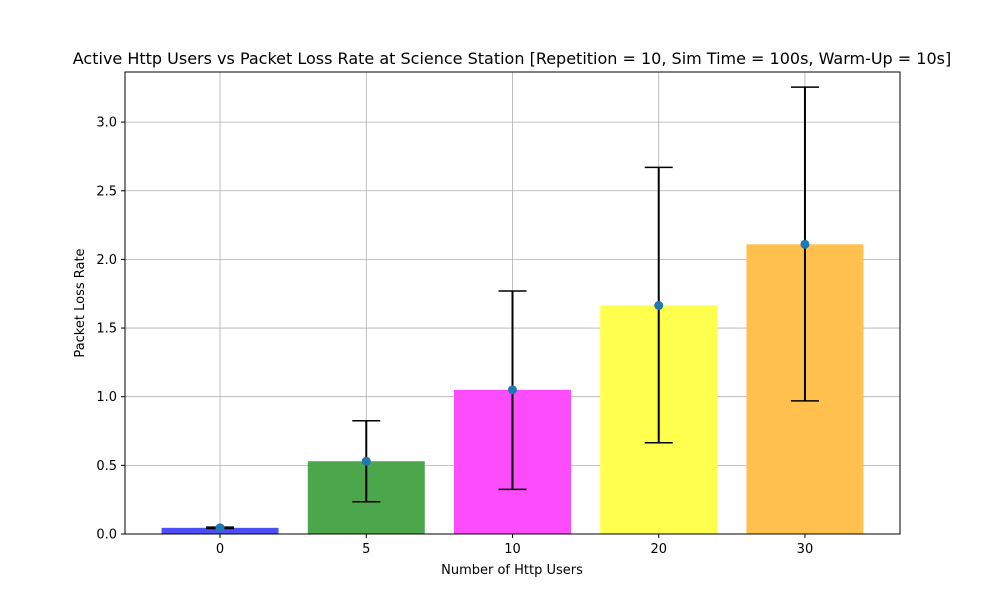  I want to click on y-axis: 0.0 0.5 1.0 1.5 2.0 2.5 3.0, so click(110, 329).